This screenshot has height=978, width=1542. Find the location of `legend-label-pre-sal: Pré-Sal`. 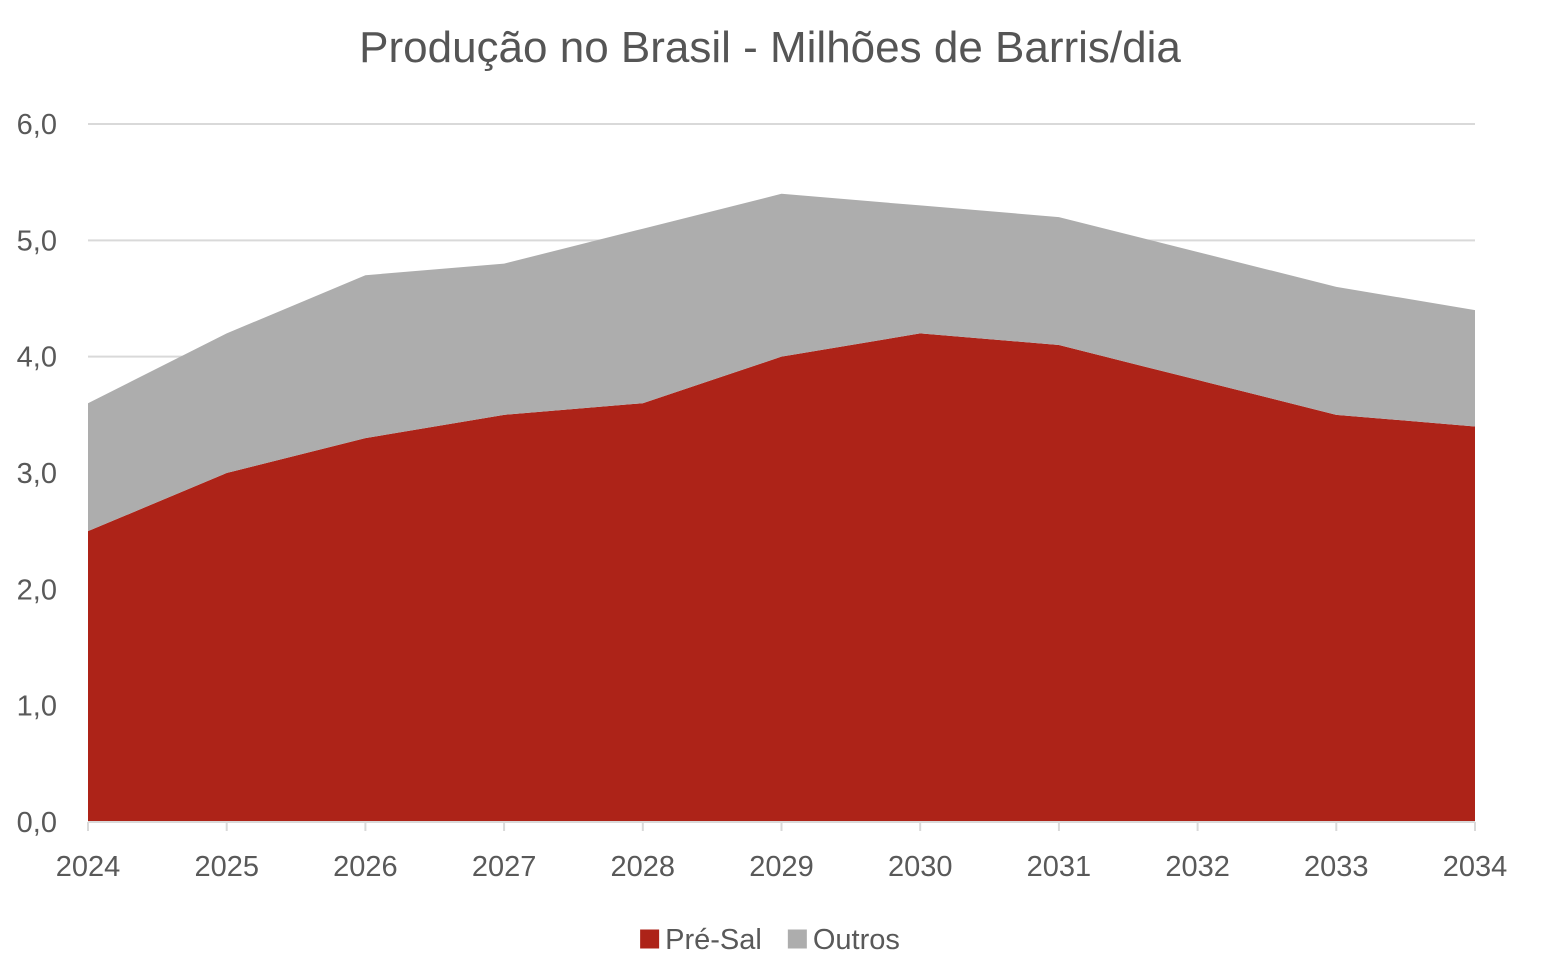

legend-label-pre-sal: Pré-Sal is located at coordinates (713, 940).